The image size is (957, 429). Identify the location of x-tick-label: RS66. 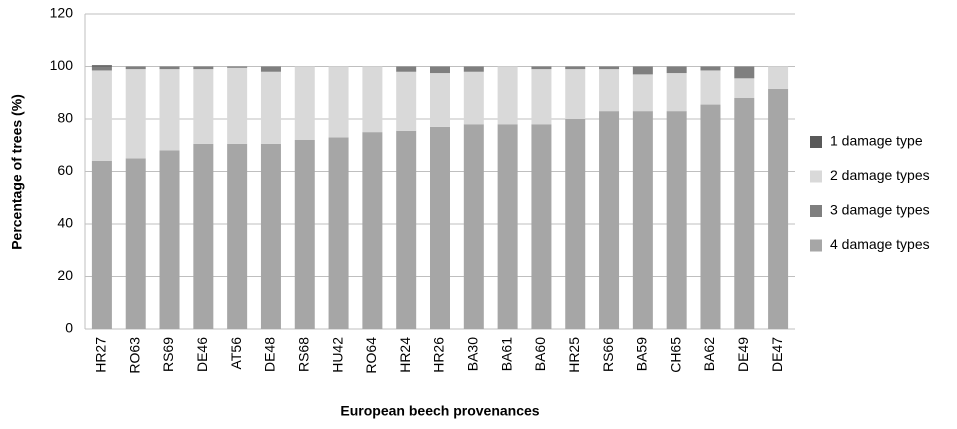
(608, 354).